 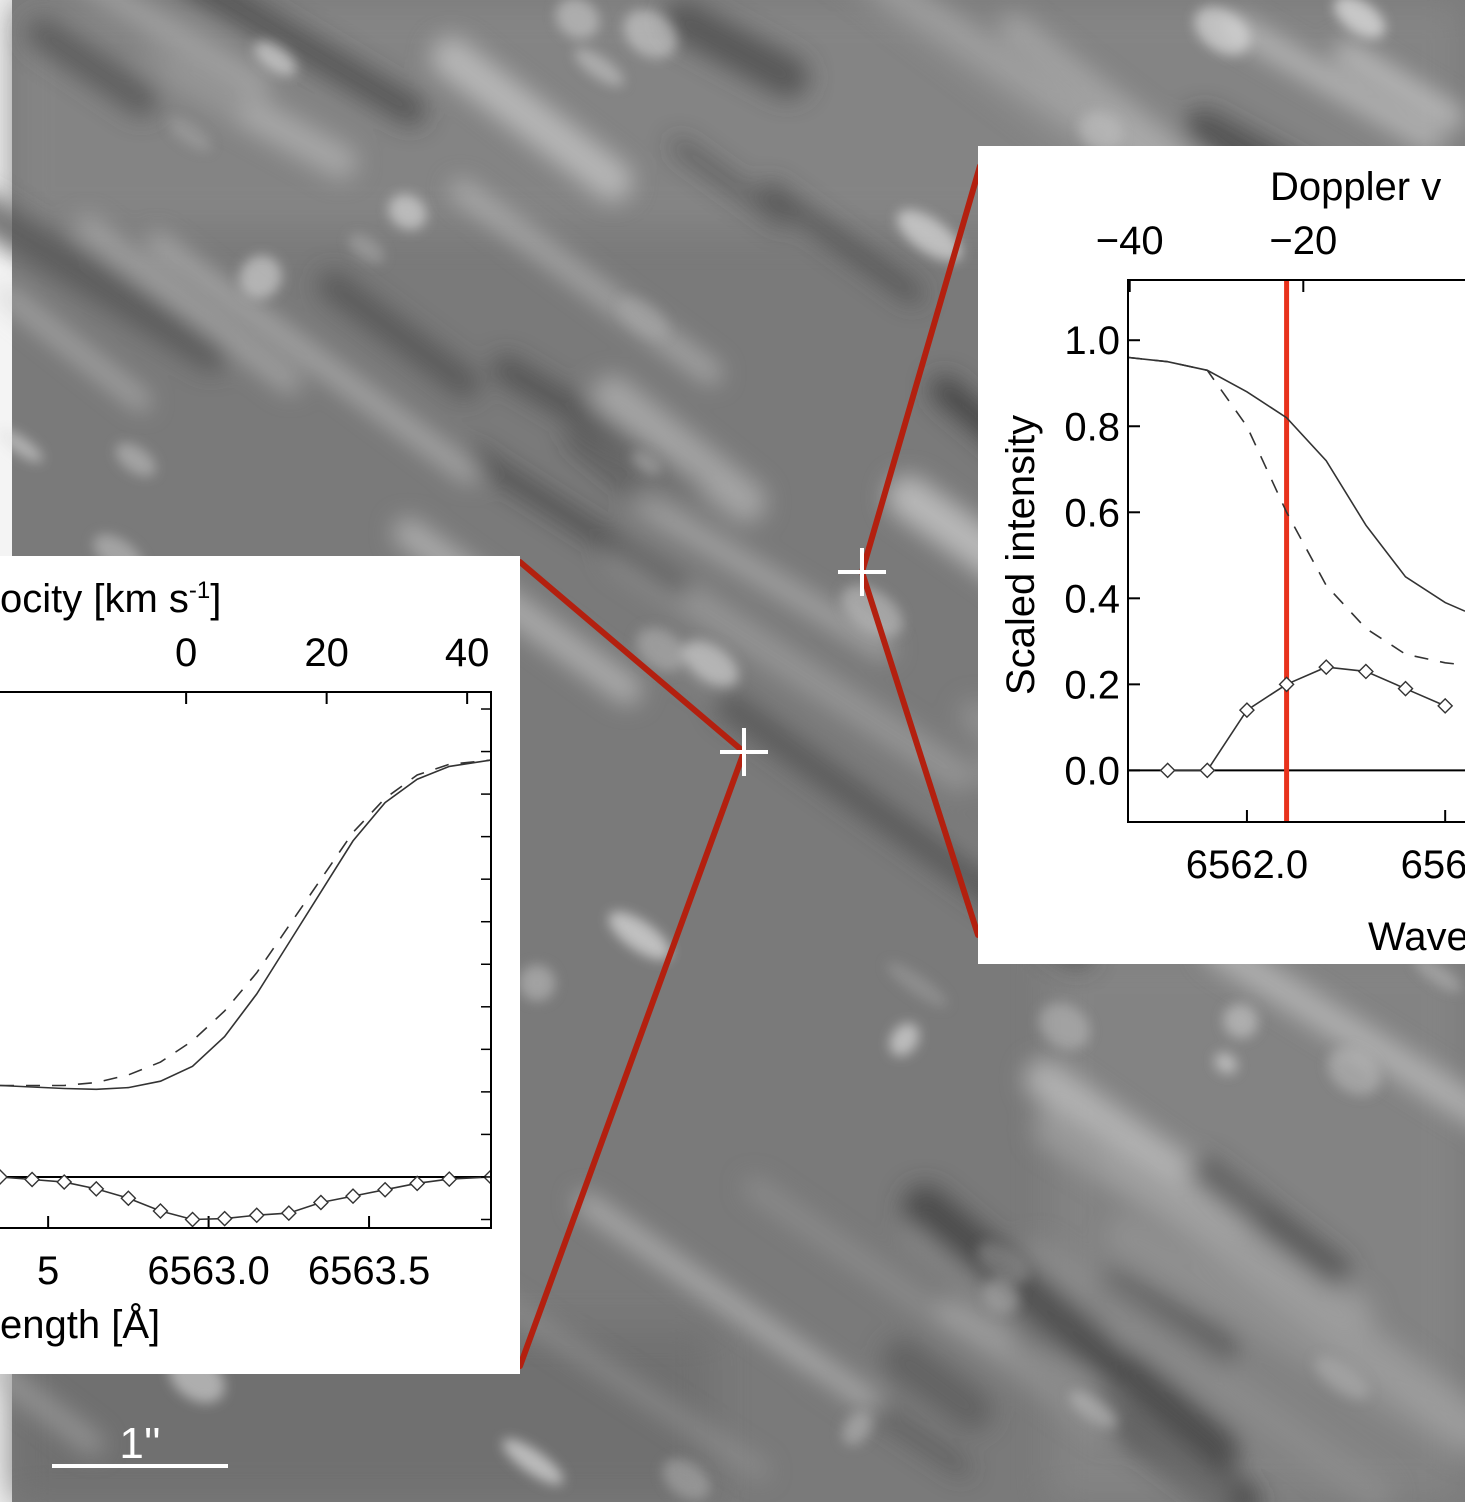 I want to click on right-bottom-ticks: 6562.0 6562, so click(x=1325, y=848).